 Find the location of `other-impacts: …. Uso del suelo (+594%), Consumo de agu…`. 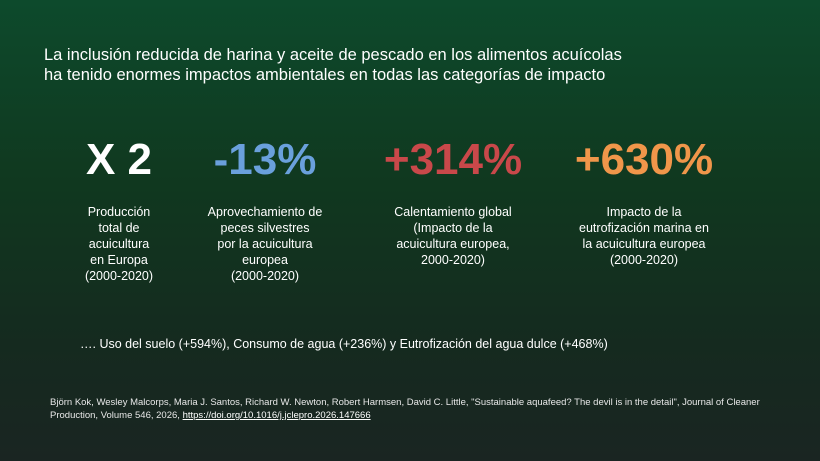

other-impacts: …. Uso del suelo (+594%), Consumo de agu… is located at coordinates (344, 344).